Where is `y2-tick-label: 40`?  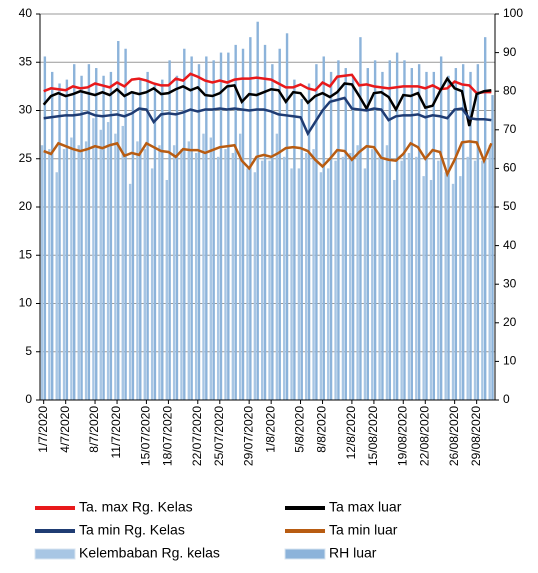 y2-tick-label: 40 is located at coordinates (510, 245).